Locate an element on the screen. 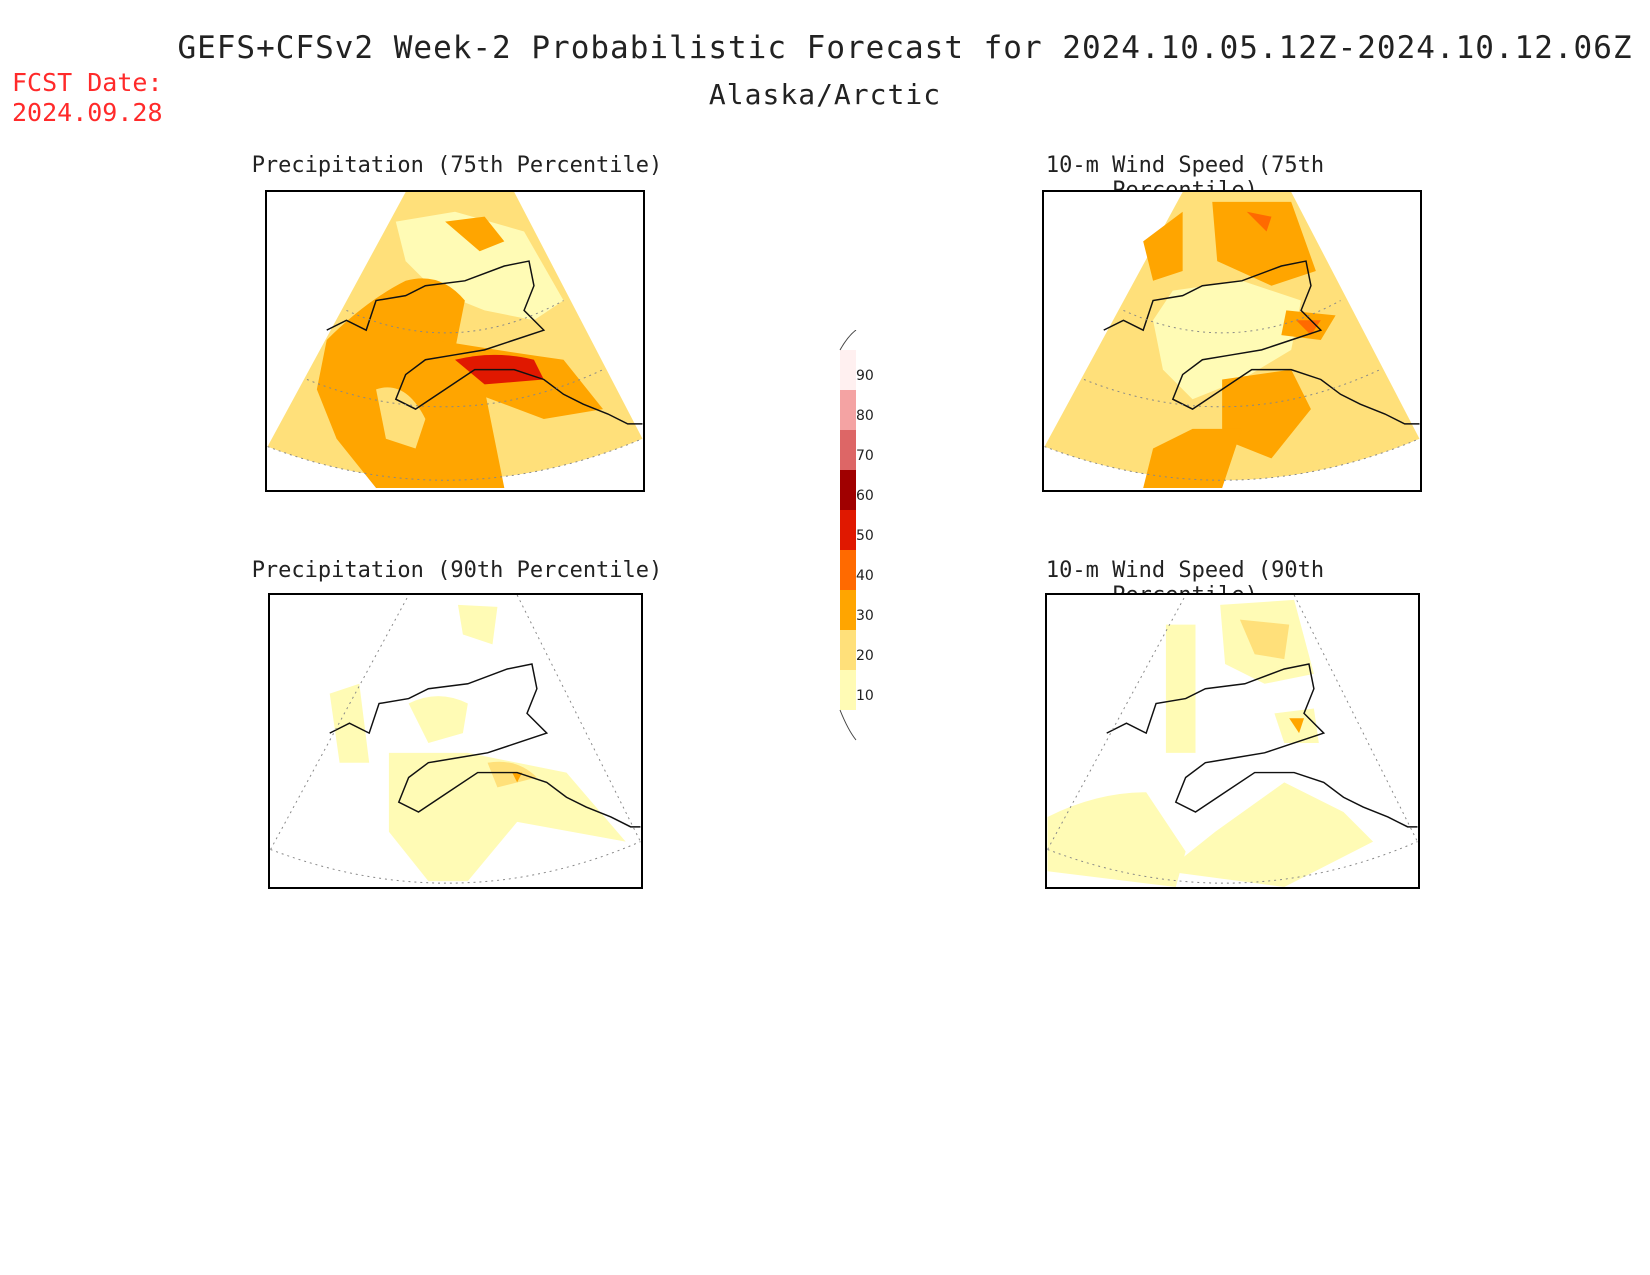 The height and width of the screenshot is (1275, 1650). map-wind-75-svg is located at coordinates (1232, 340).